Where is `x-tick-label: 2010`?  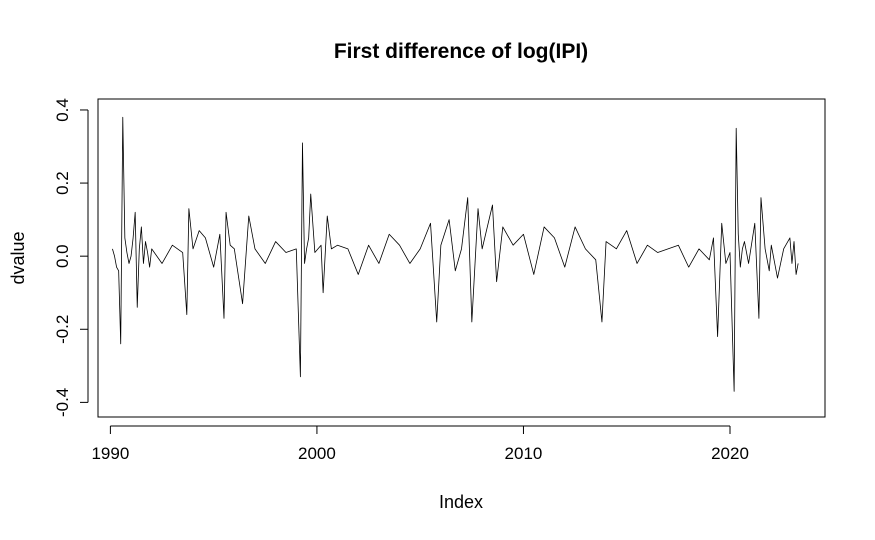 x-tick-label: 2010 is located at coordinates (524, 453).